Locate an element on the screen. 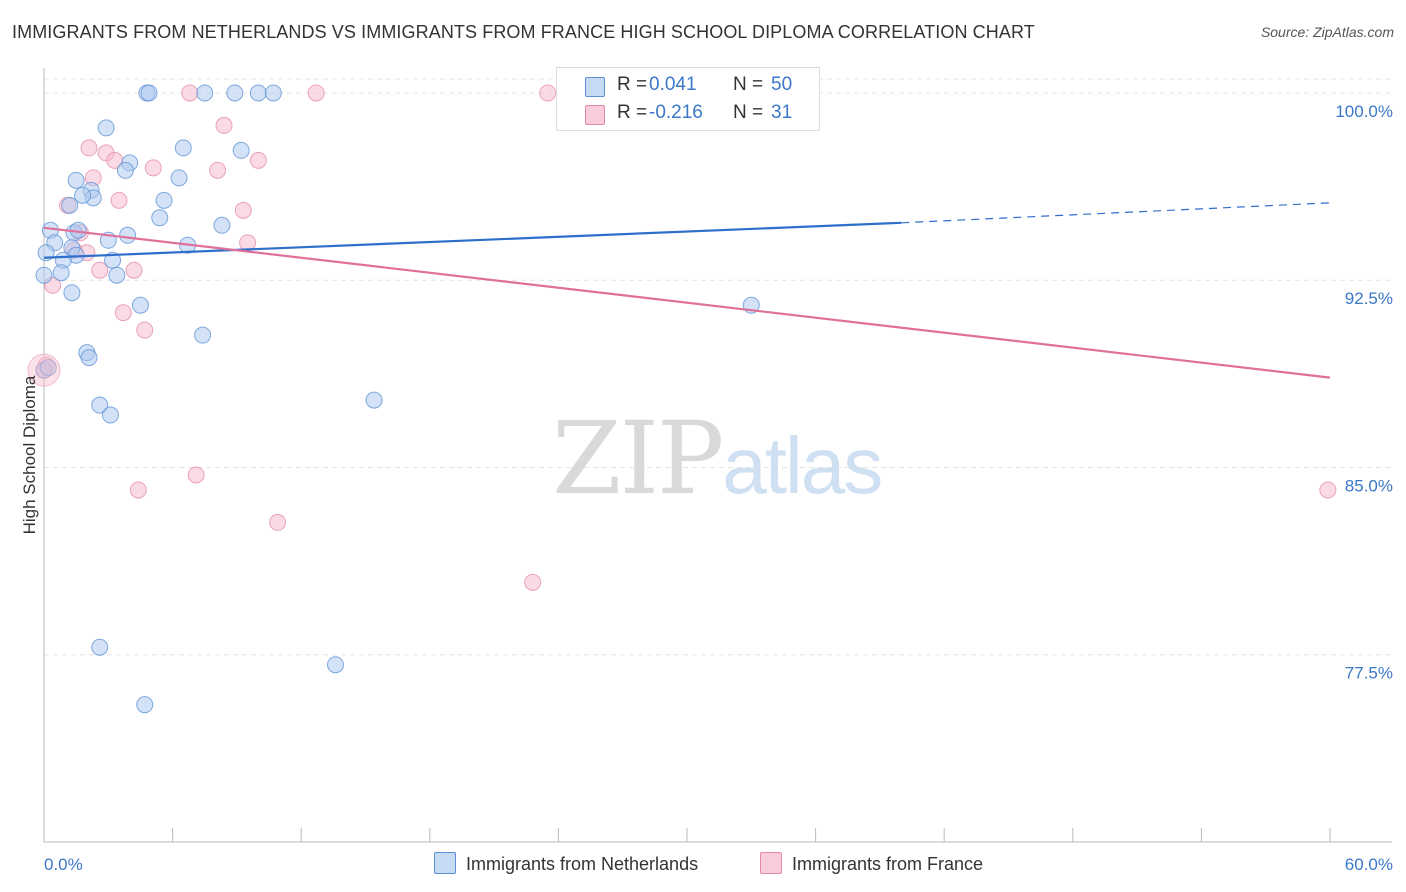  y-axis-label: High School Diploma is located at coordinates (29, 455).